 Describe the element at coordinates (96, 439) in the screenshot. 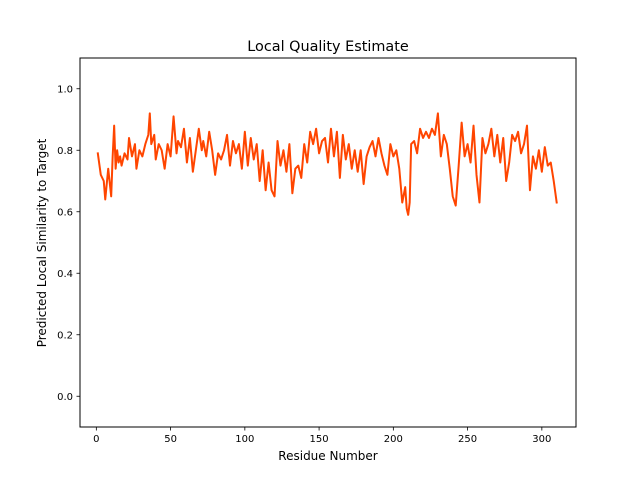

I see `x-tick-label: 0` at that location.